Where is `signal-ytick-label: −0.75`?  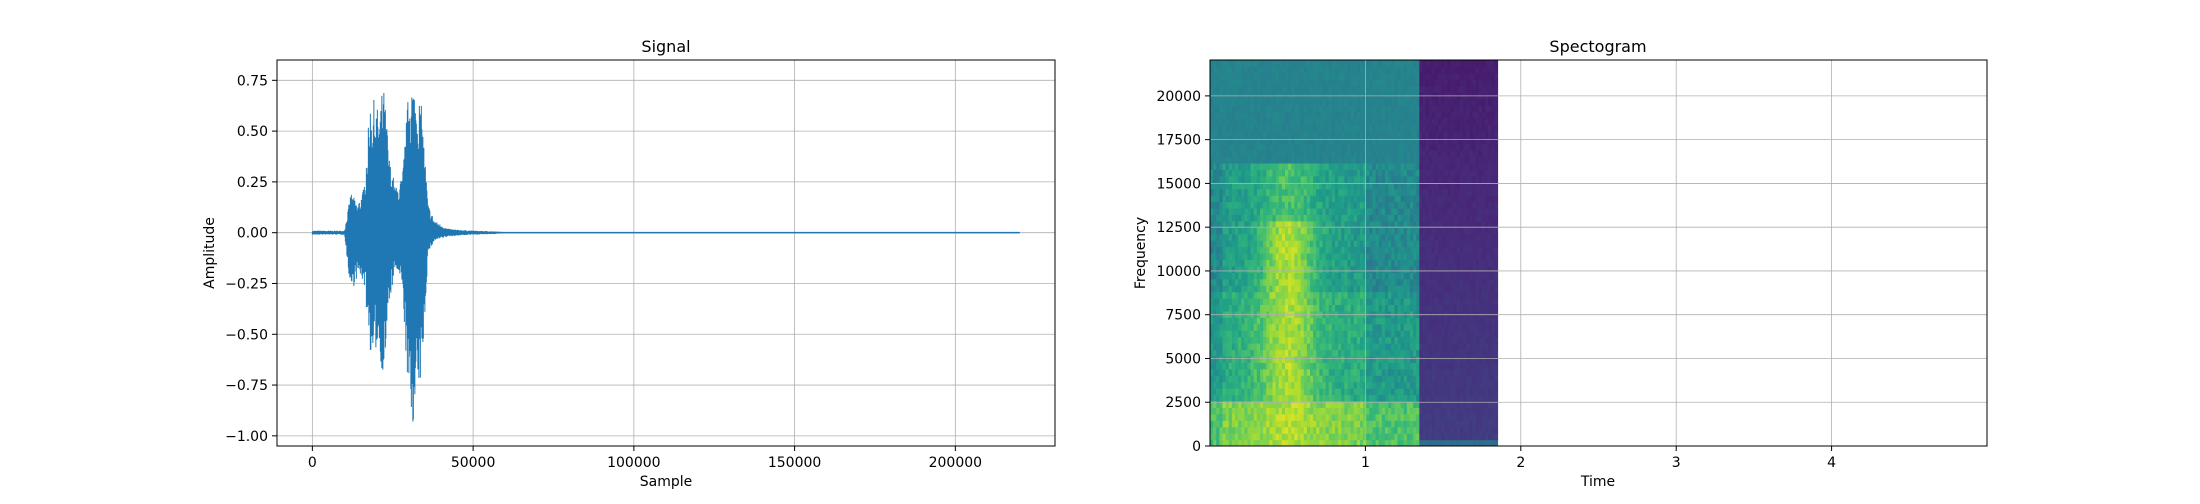 signal-ytick-label: −0.75 is located at coordinates (246, 386).